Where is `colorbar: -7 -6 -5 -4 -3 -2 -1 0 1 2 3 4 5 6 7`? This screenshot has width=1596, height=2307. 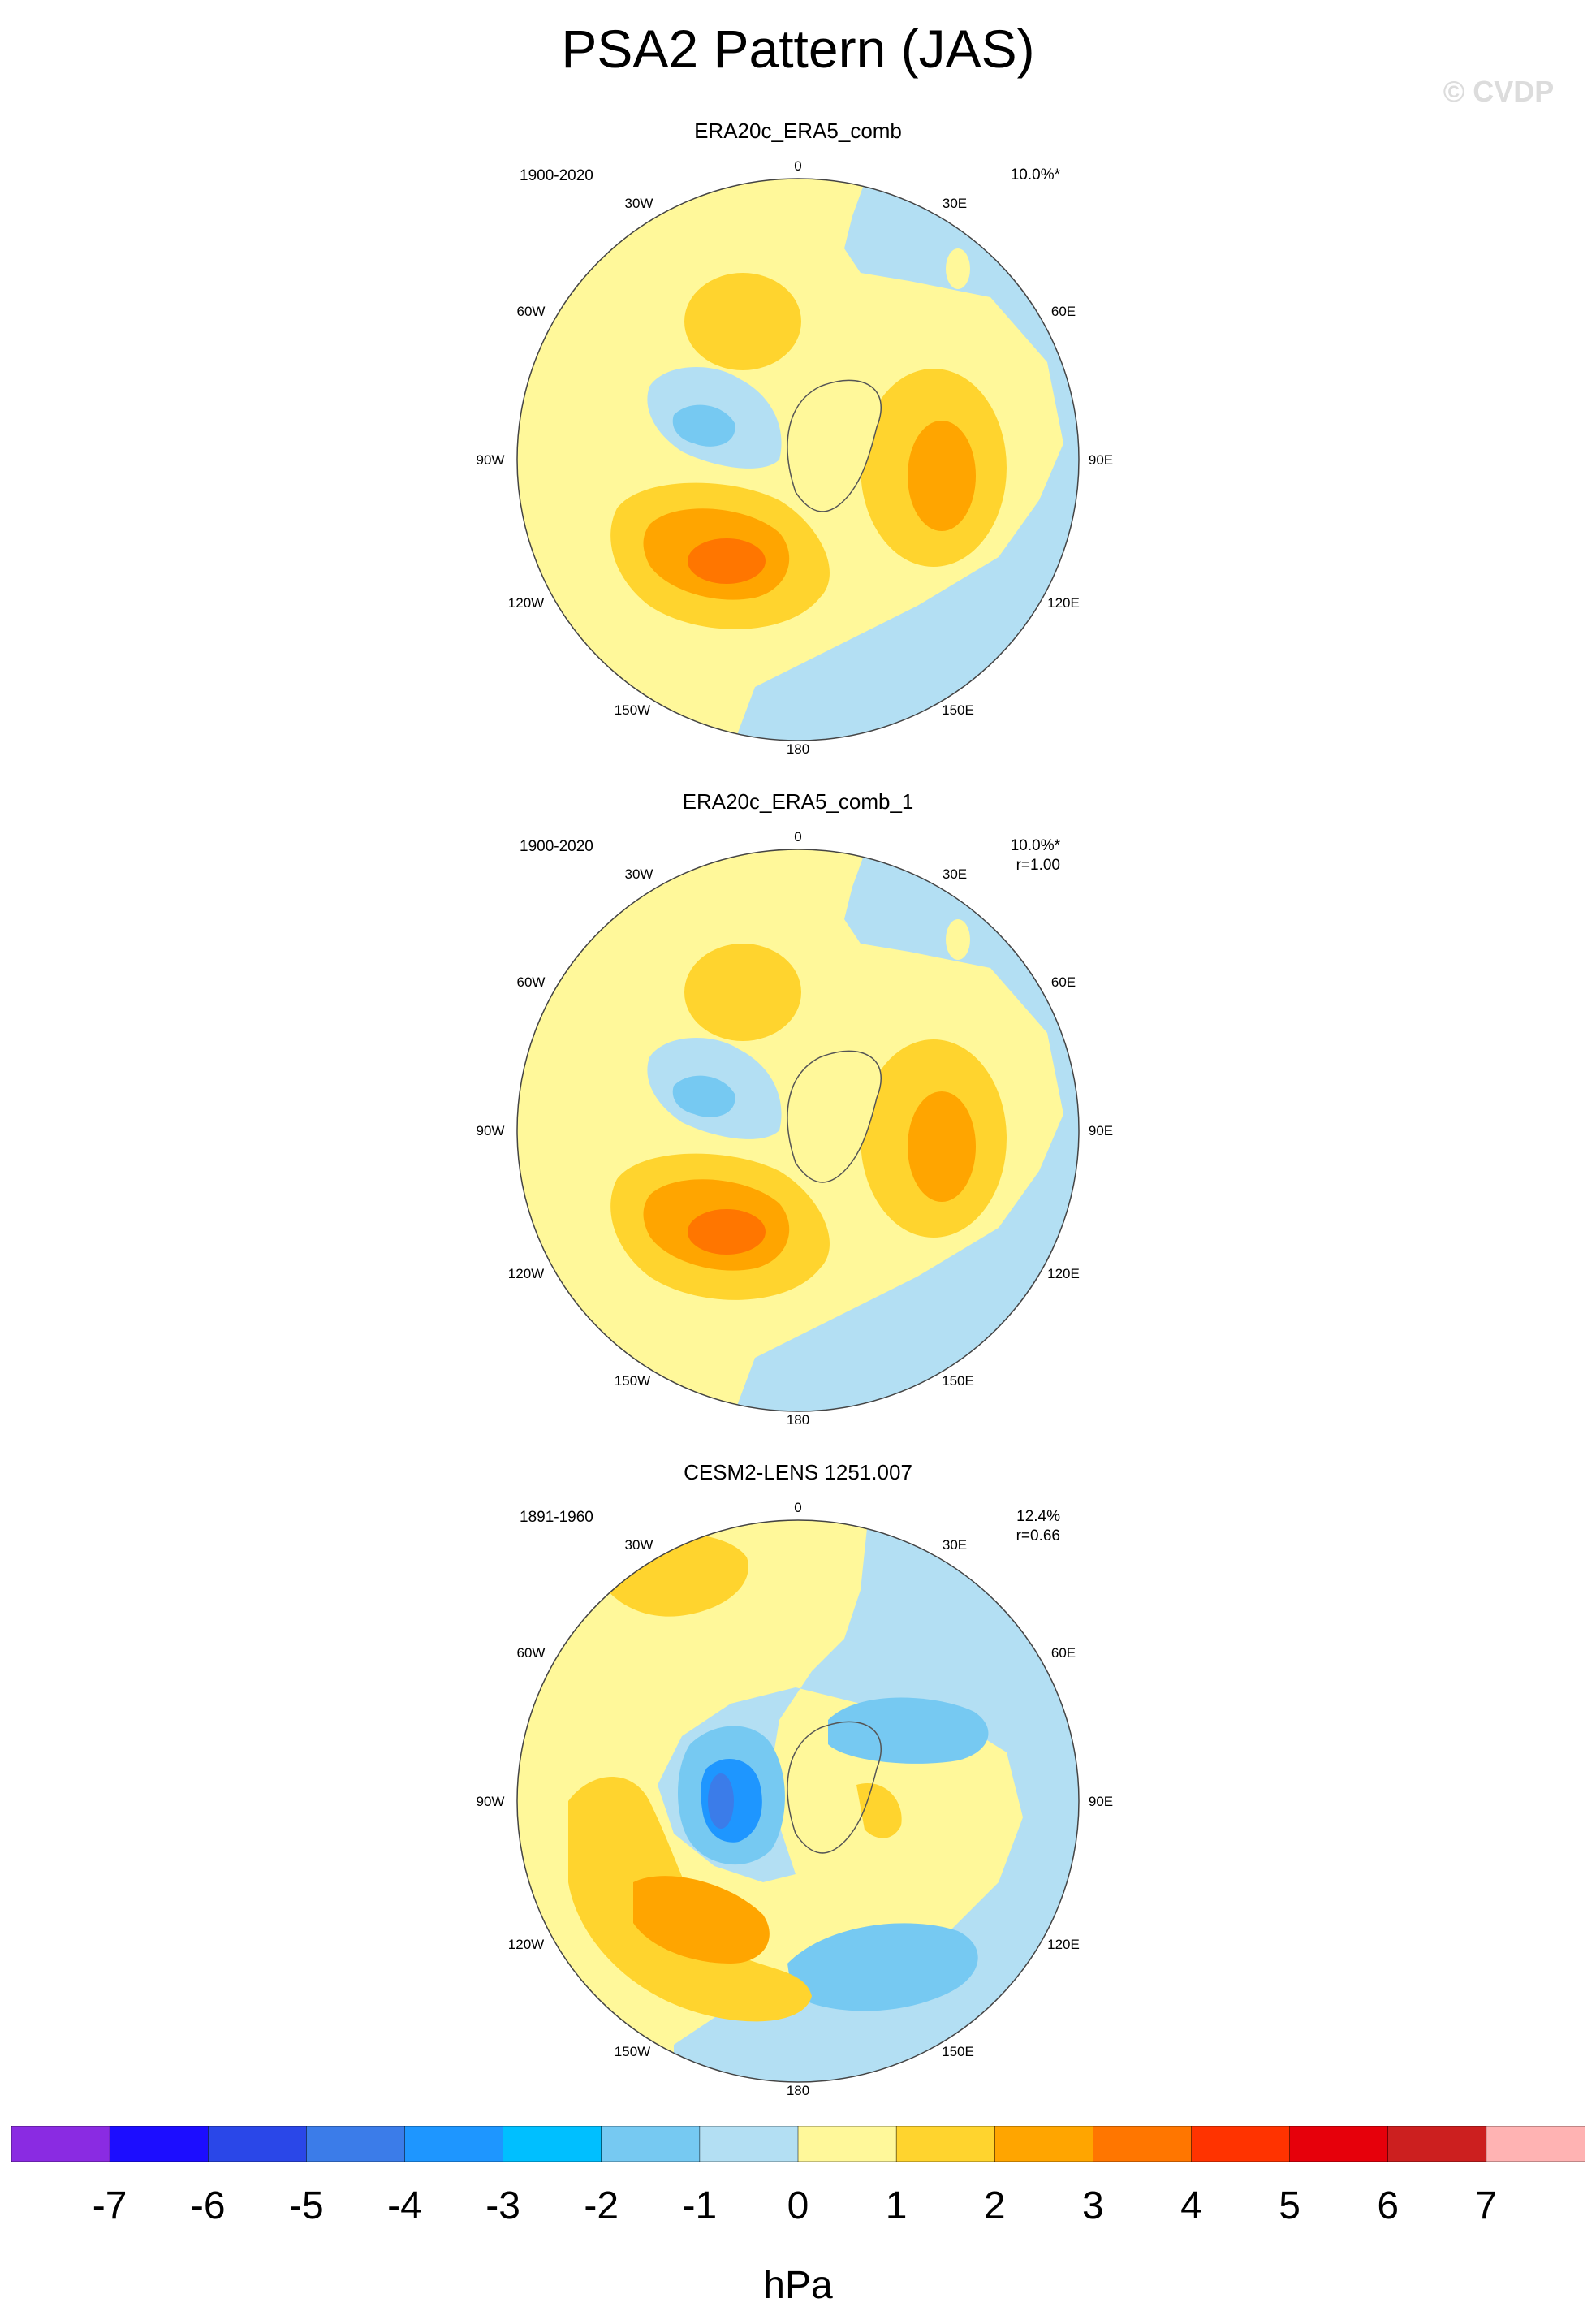 colorbar: -7 -6 -5 -4 -3 -2 -1 0 1 2 3 4 5 6 7 is located at coordinates (798, 2176).